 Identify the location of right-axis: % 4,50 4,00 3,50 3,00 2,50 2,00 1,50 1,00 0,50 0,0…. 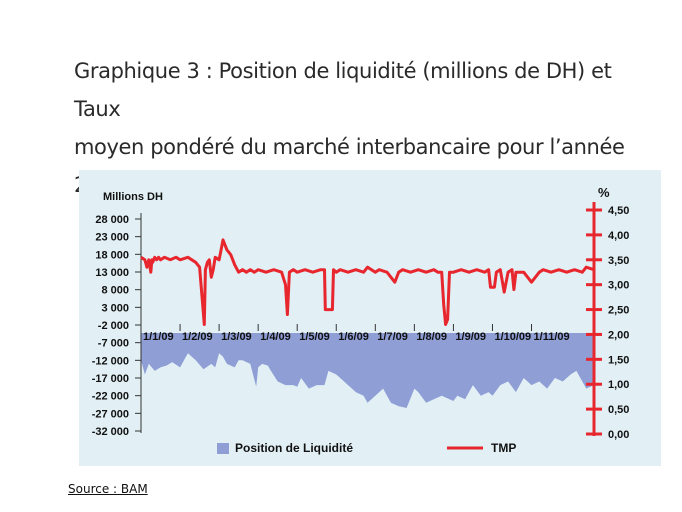
(607, 313).